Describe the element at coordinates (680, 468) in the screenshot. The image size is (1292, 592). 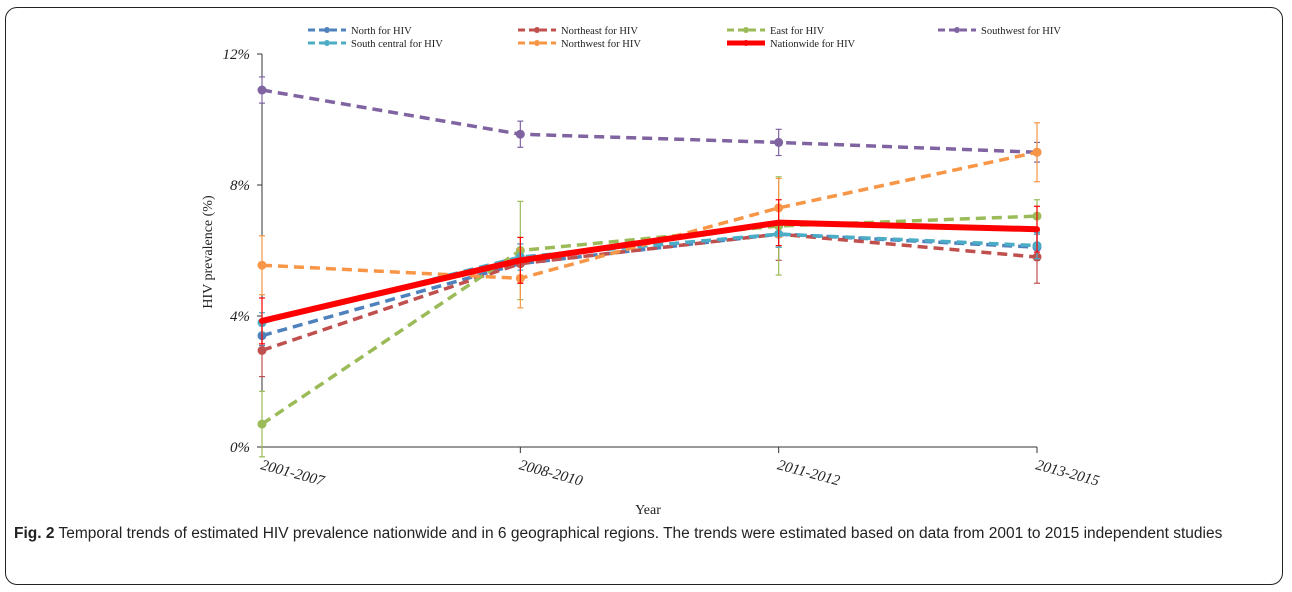
I see `x-axis: 2001-2007 2008-2010 2011-2012 2013-2015` at that location.